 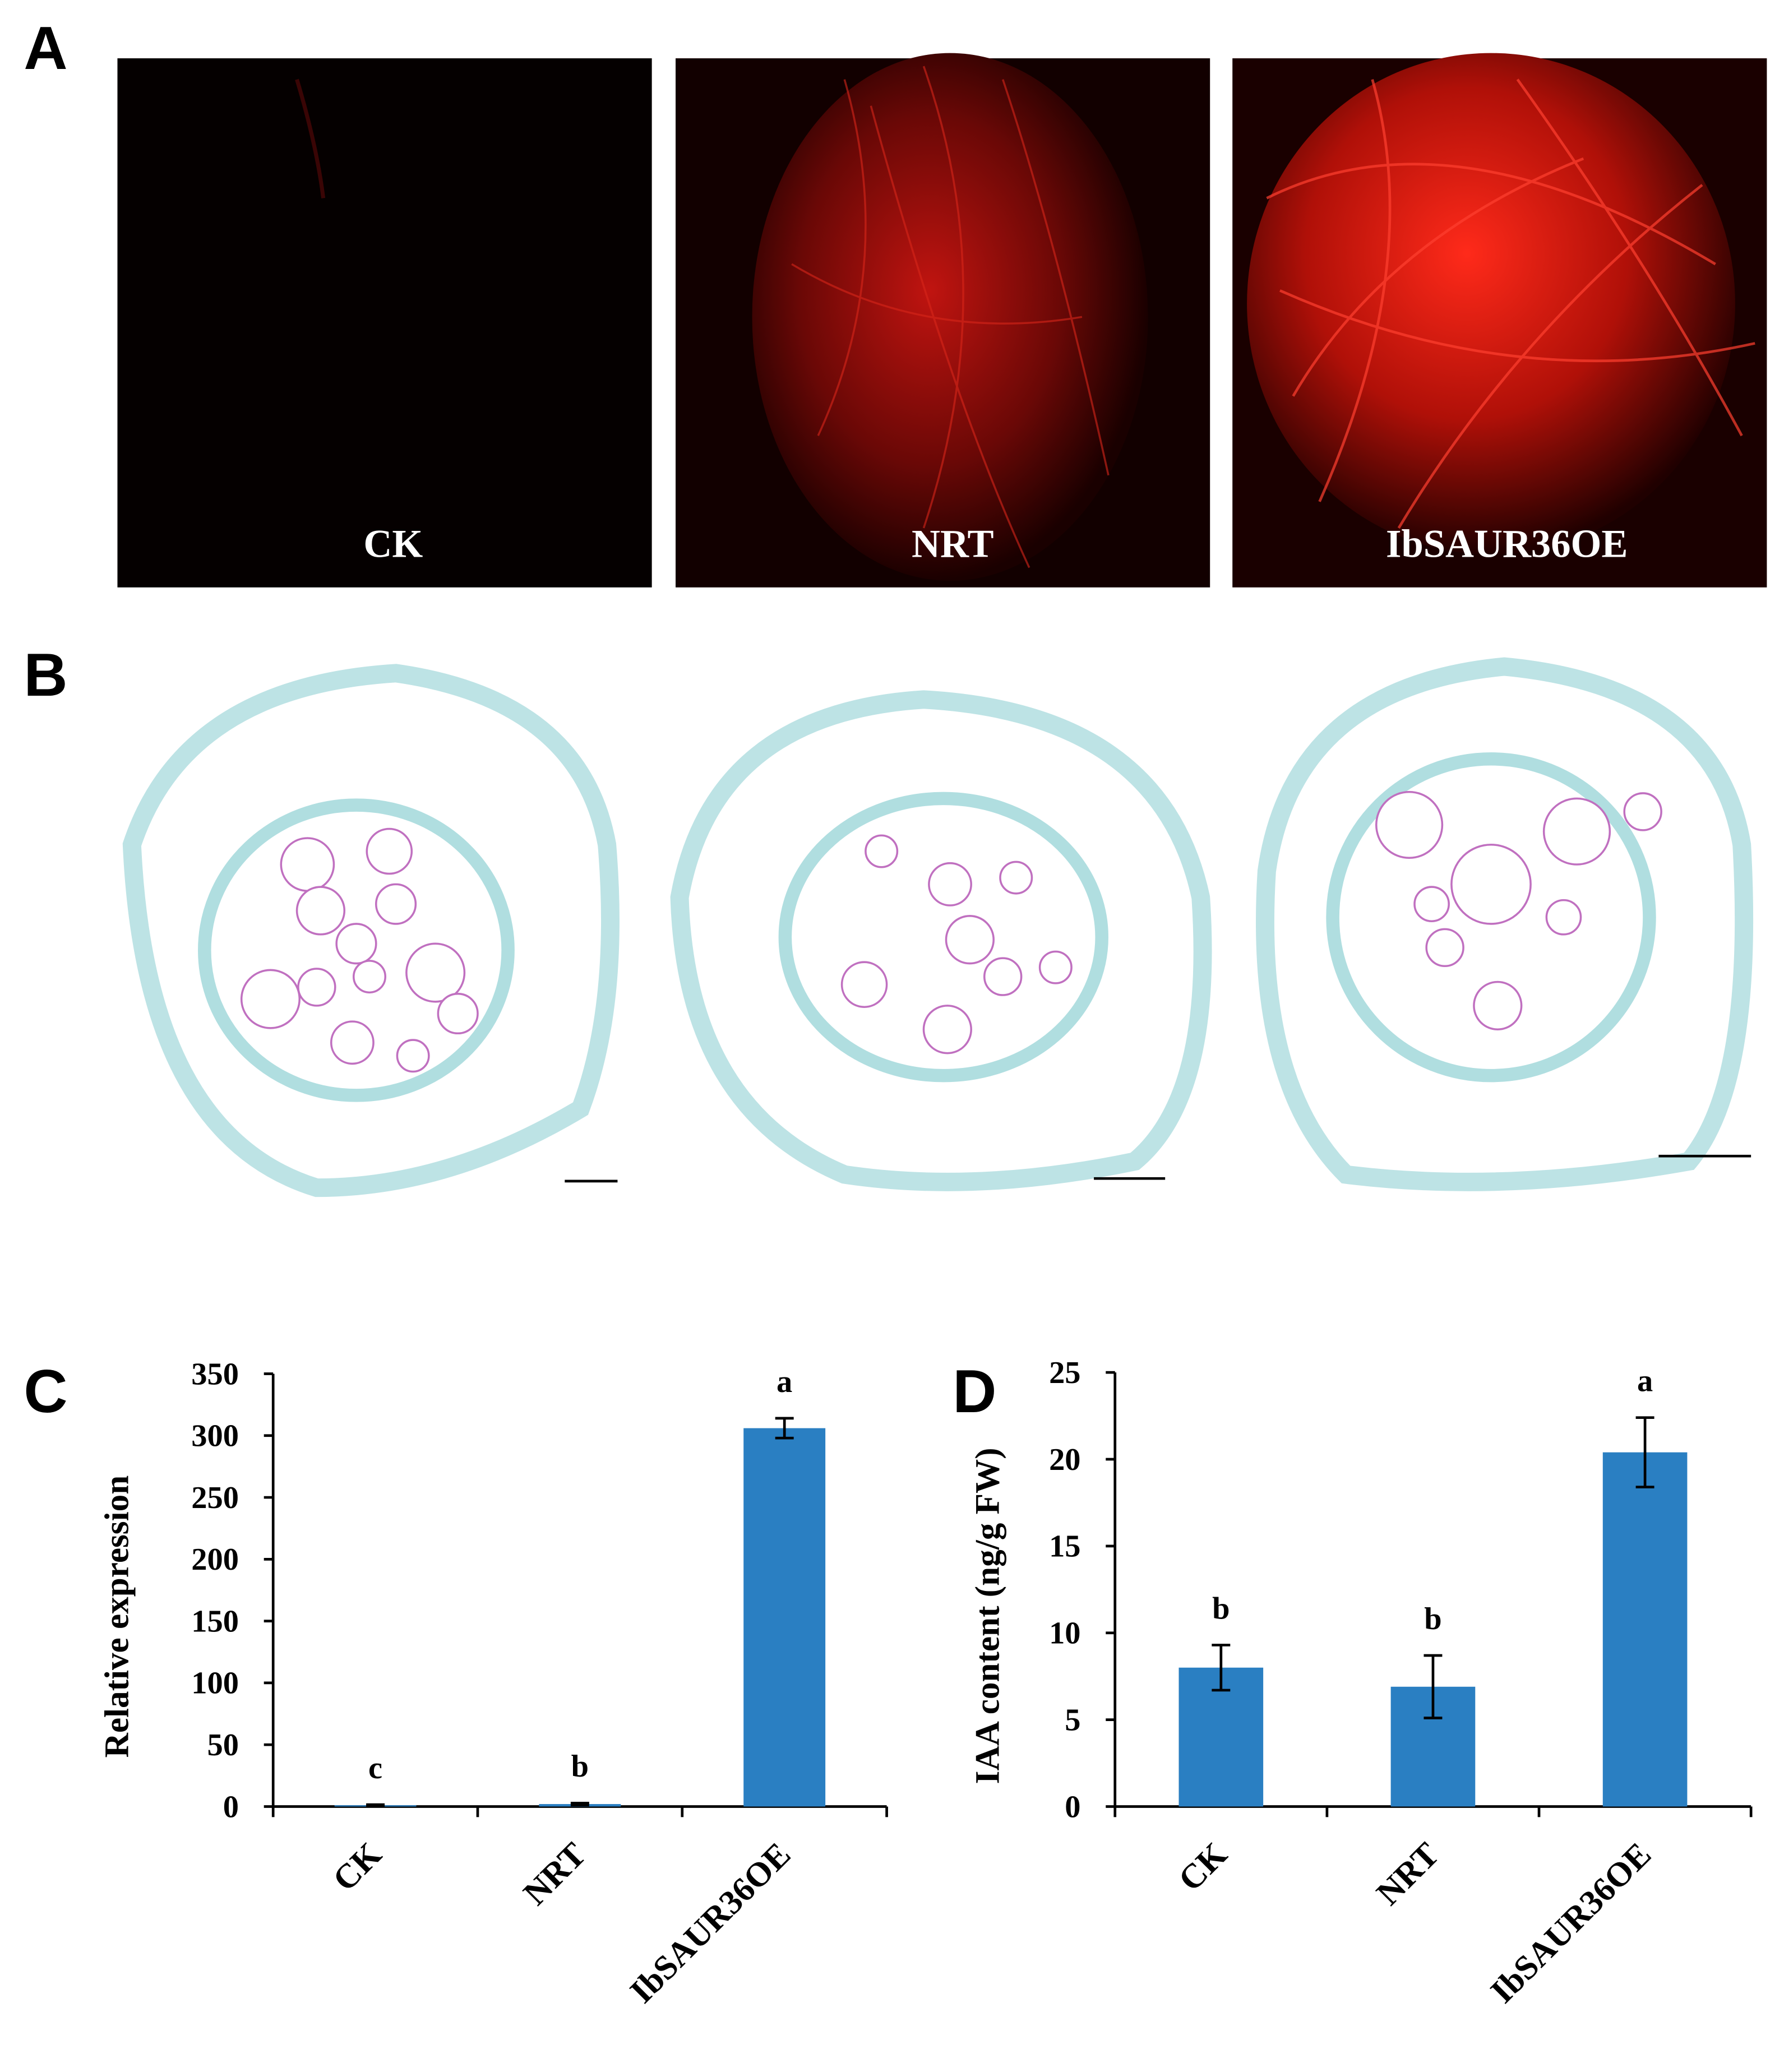 I want to click on y-tick-label: 15, so click(x=1064, y=1546).